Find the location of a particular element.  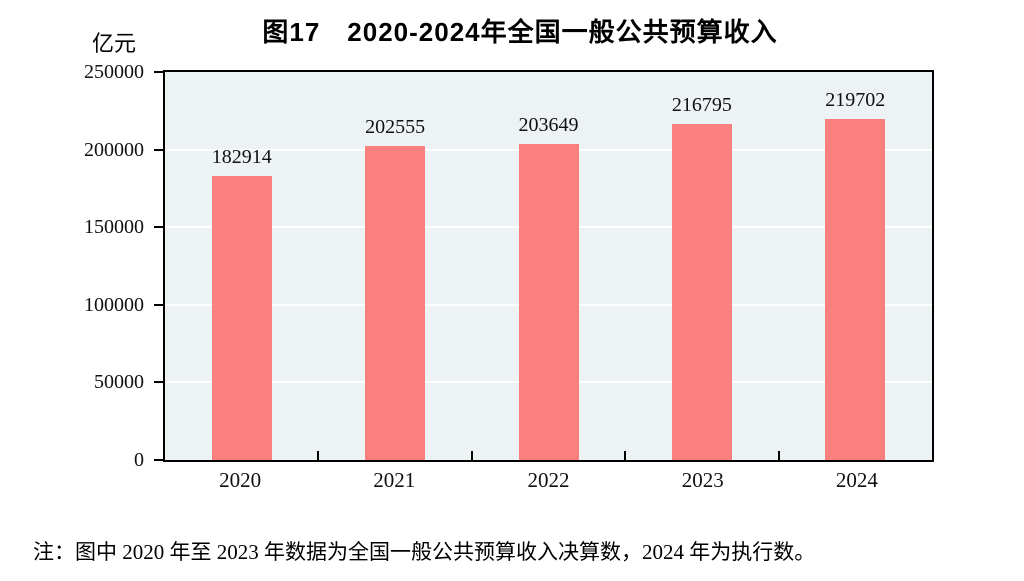

y-axis-unit-label: 亿元 is located at coordinates (114, 43).